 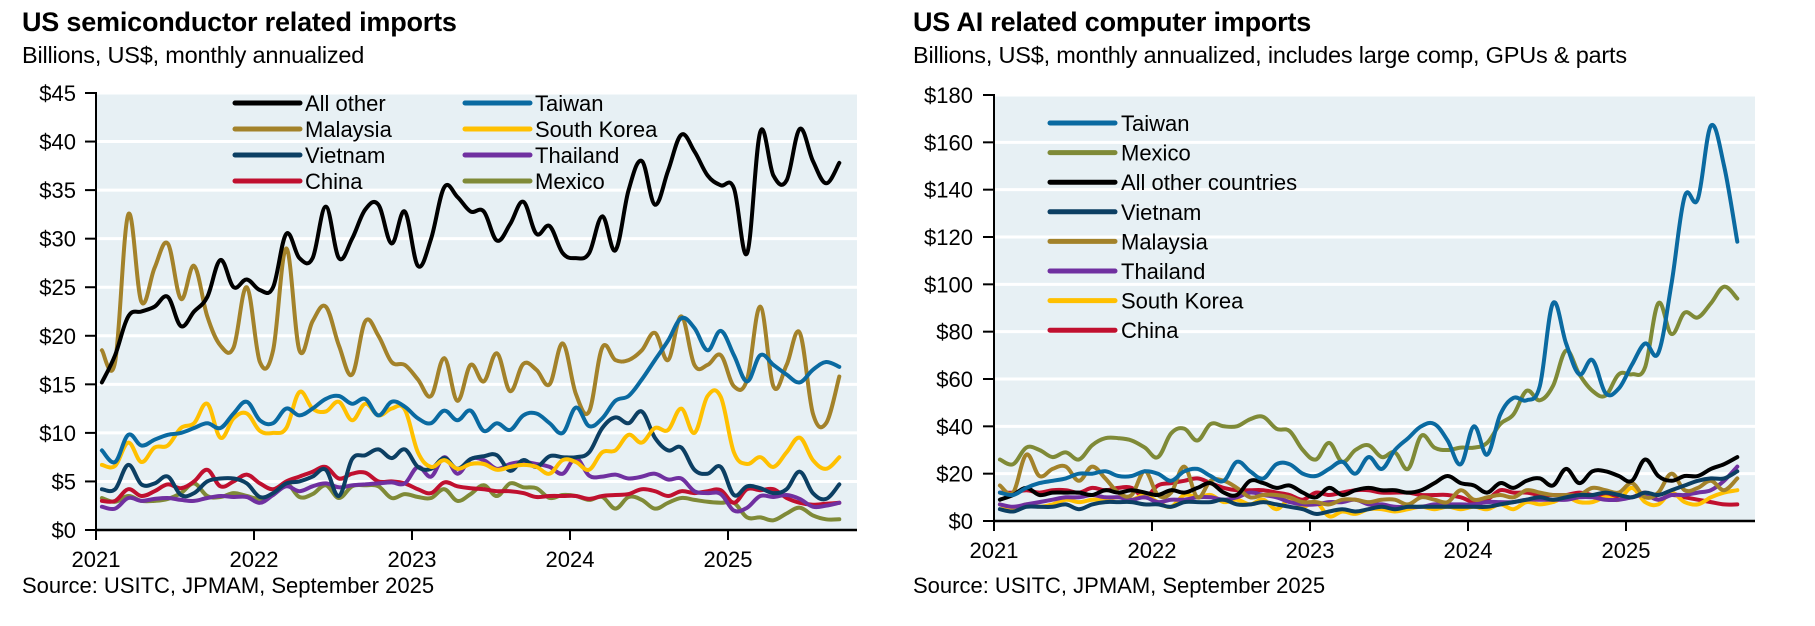 What do you see at coordinates (948, 237) in the screenshot?
I see `y-tick-label: $120` at bounding box center [948, 237].